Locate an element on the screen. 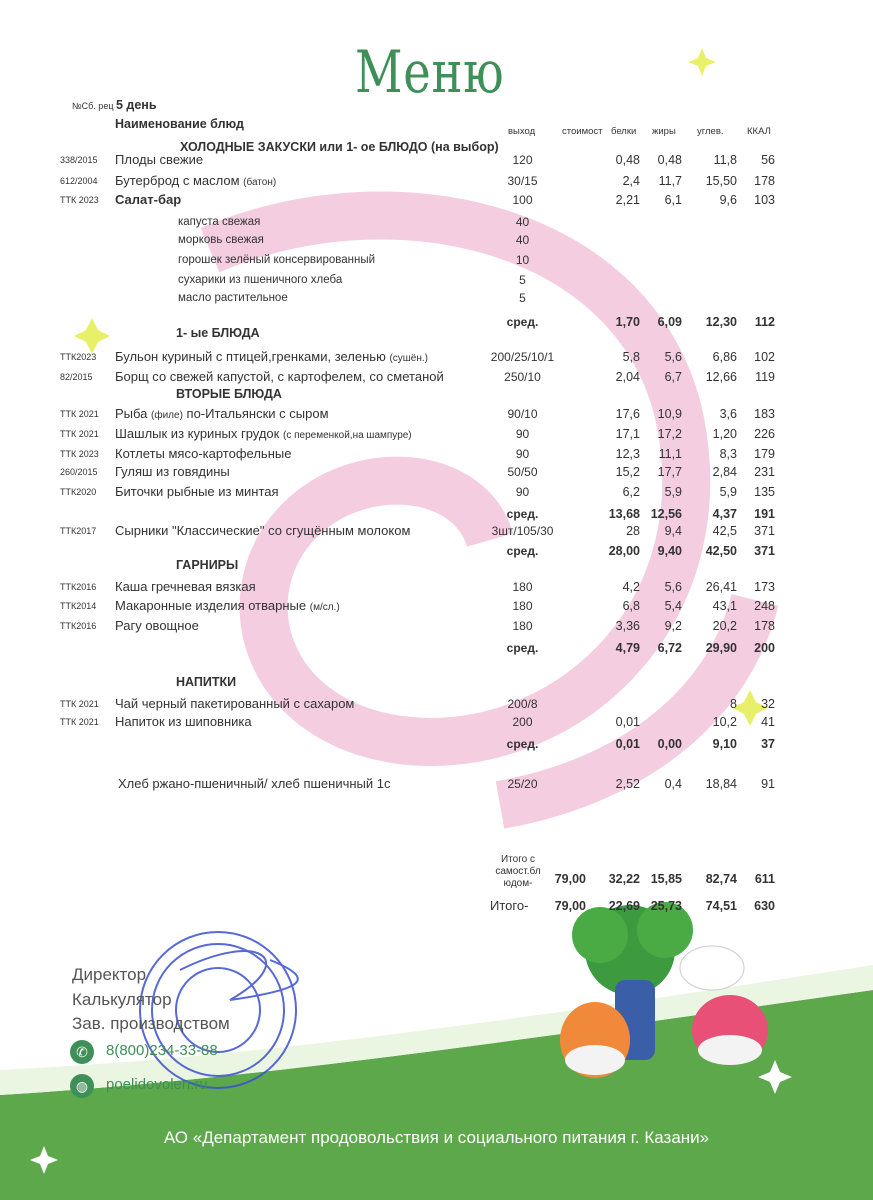  dish-name-text: Чай черный пакетированный с сахаром is located at coordinates (235, 703).